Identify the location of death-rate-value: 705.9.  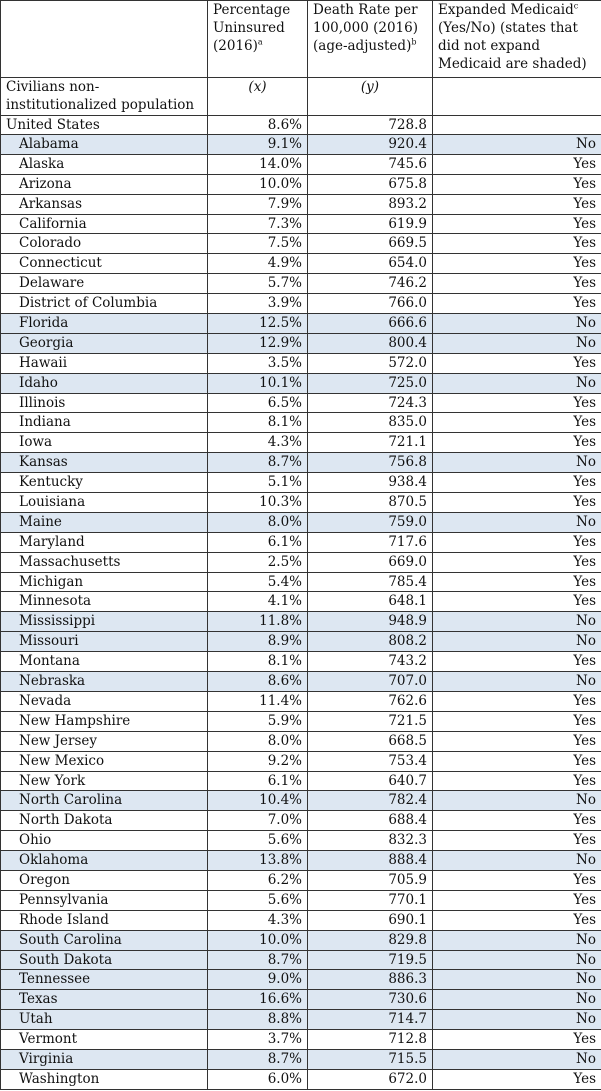
(370, 880).